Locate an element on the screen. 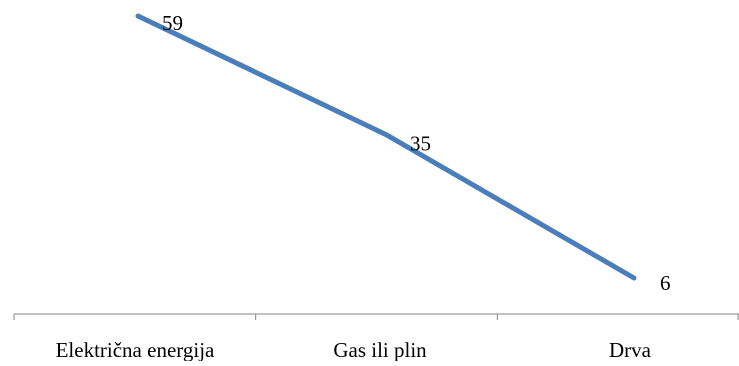 This screenshot has width=739, height=366. data-label: 59 is located at coordinates (172, 23).